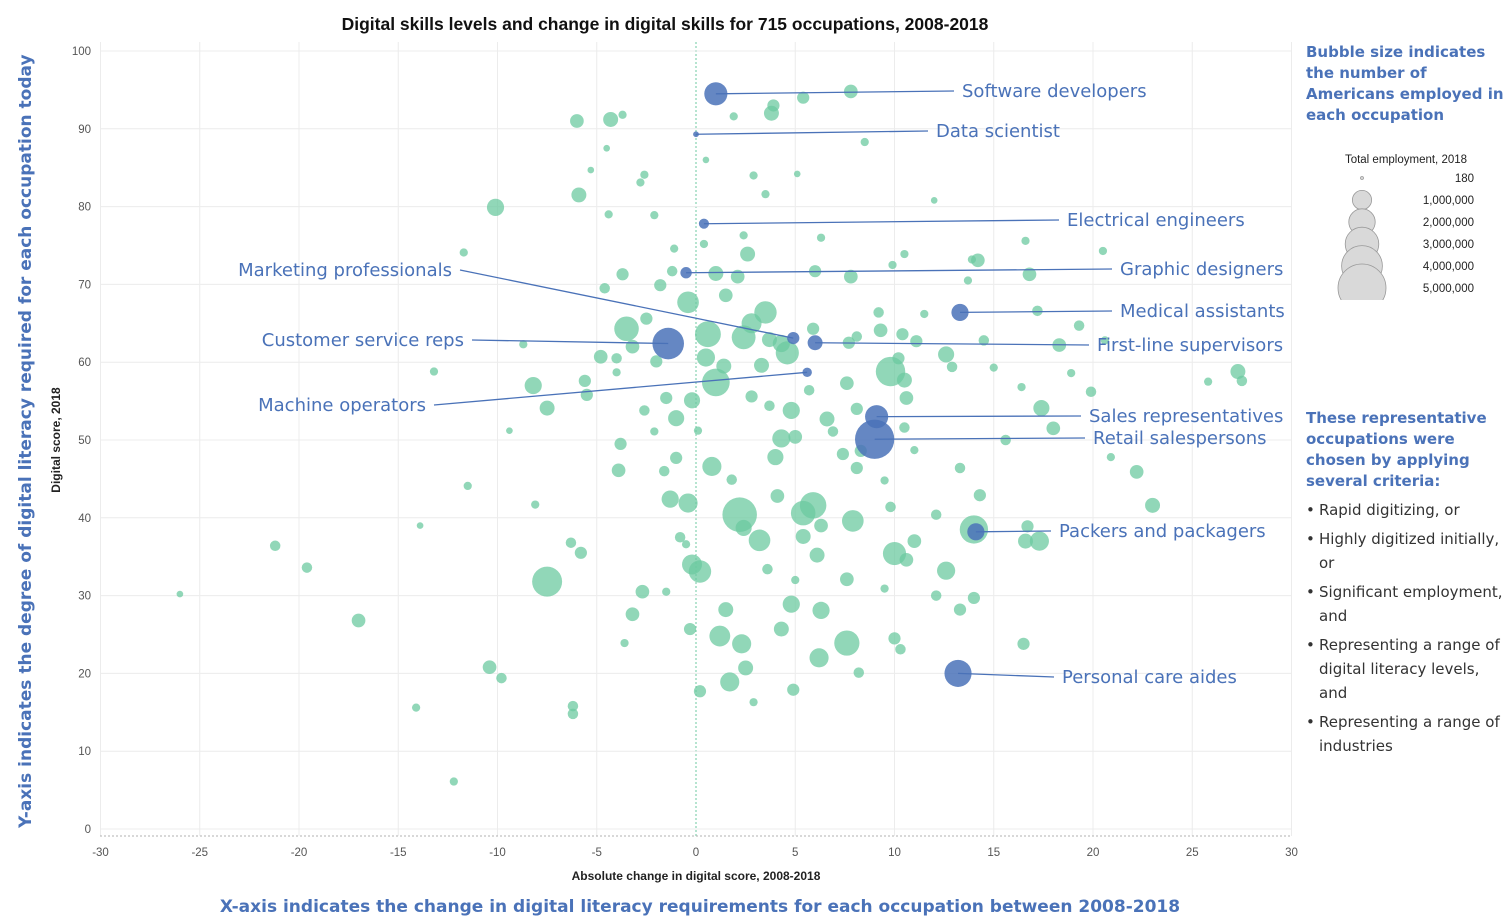 The height and width of the screenshot is (920, 1509). I want to click on size-legend-label: 5,000,000, so click(1448, 289).